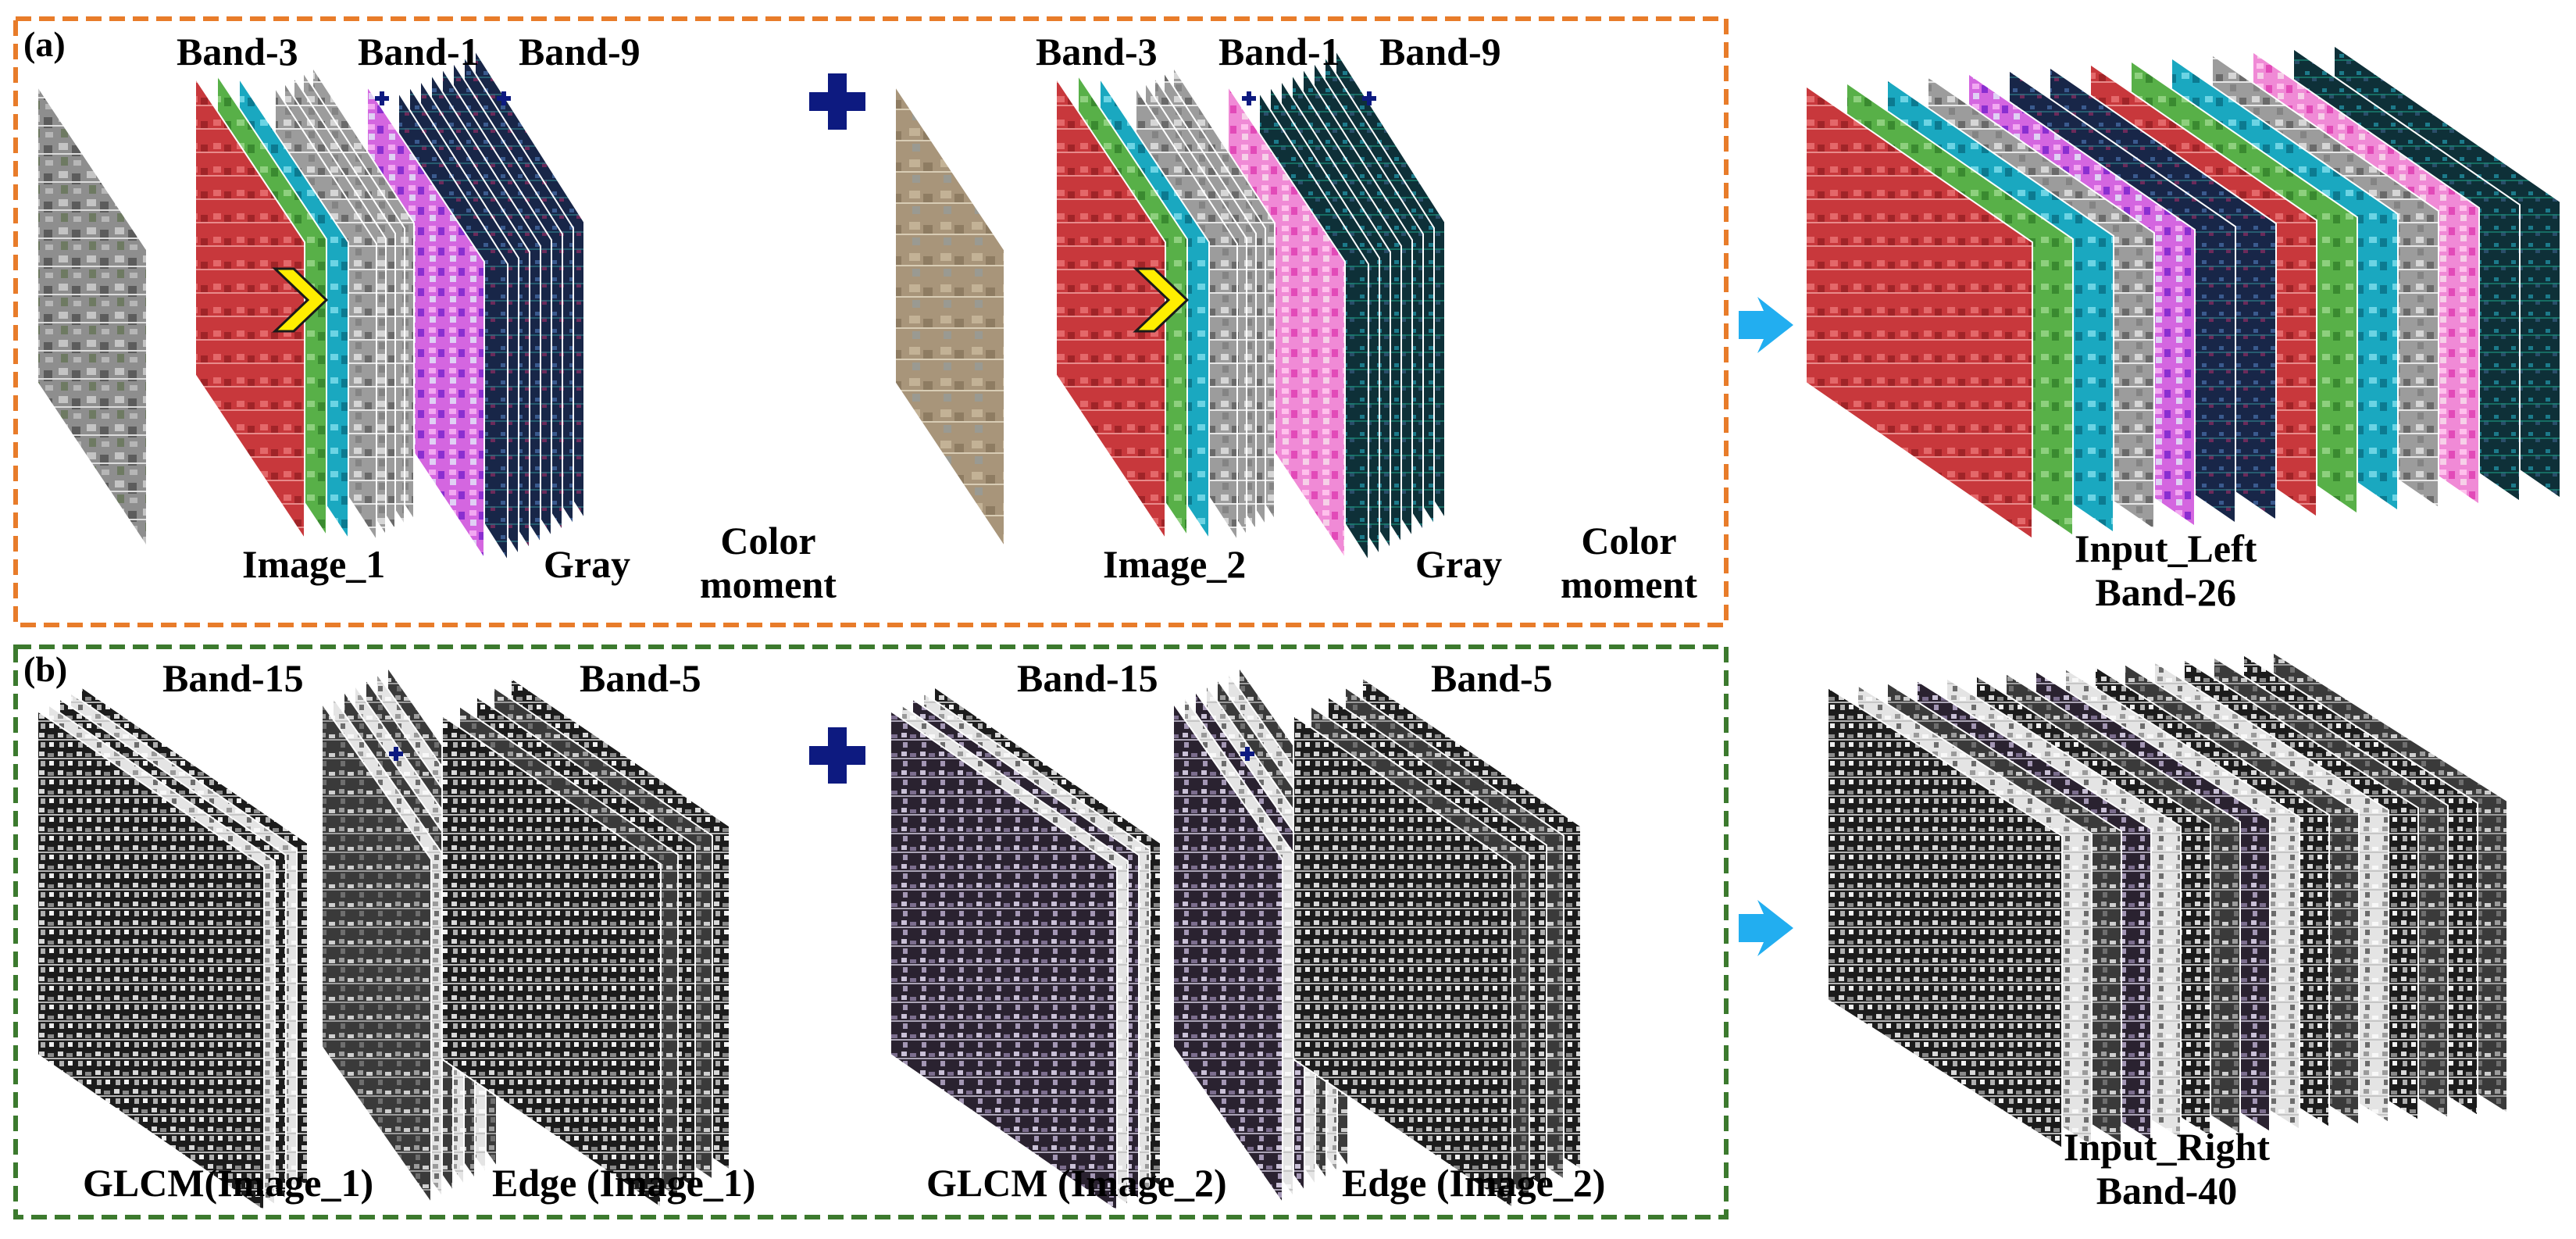  Describe the element at coordinates (1919, 312) in the screenshot. I see `input-left-band-layer` at that location.